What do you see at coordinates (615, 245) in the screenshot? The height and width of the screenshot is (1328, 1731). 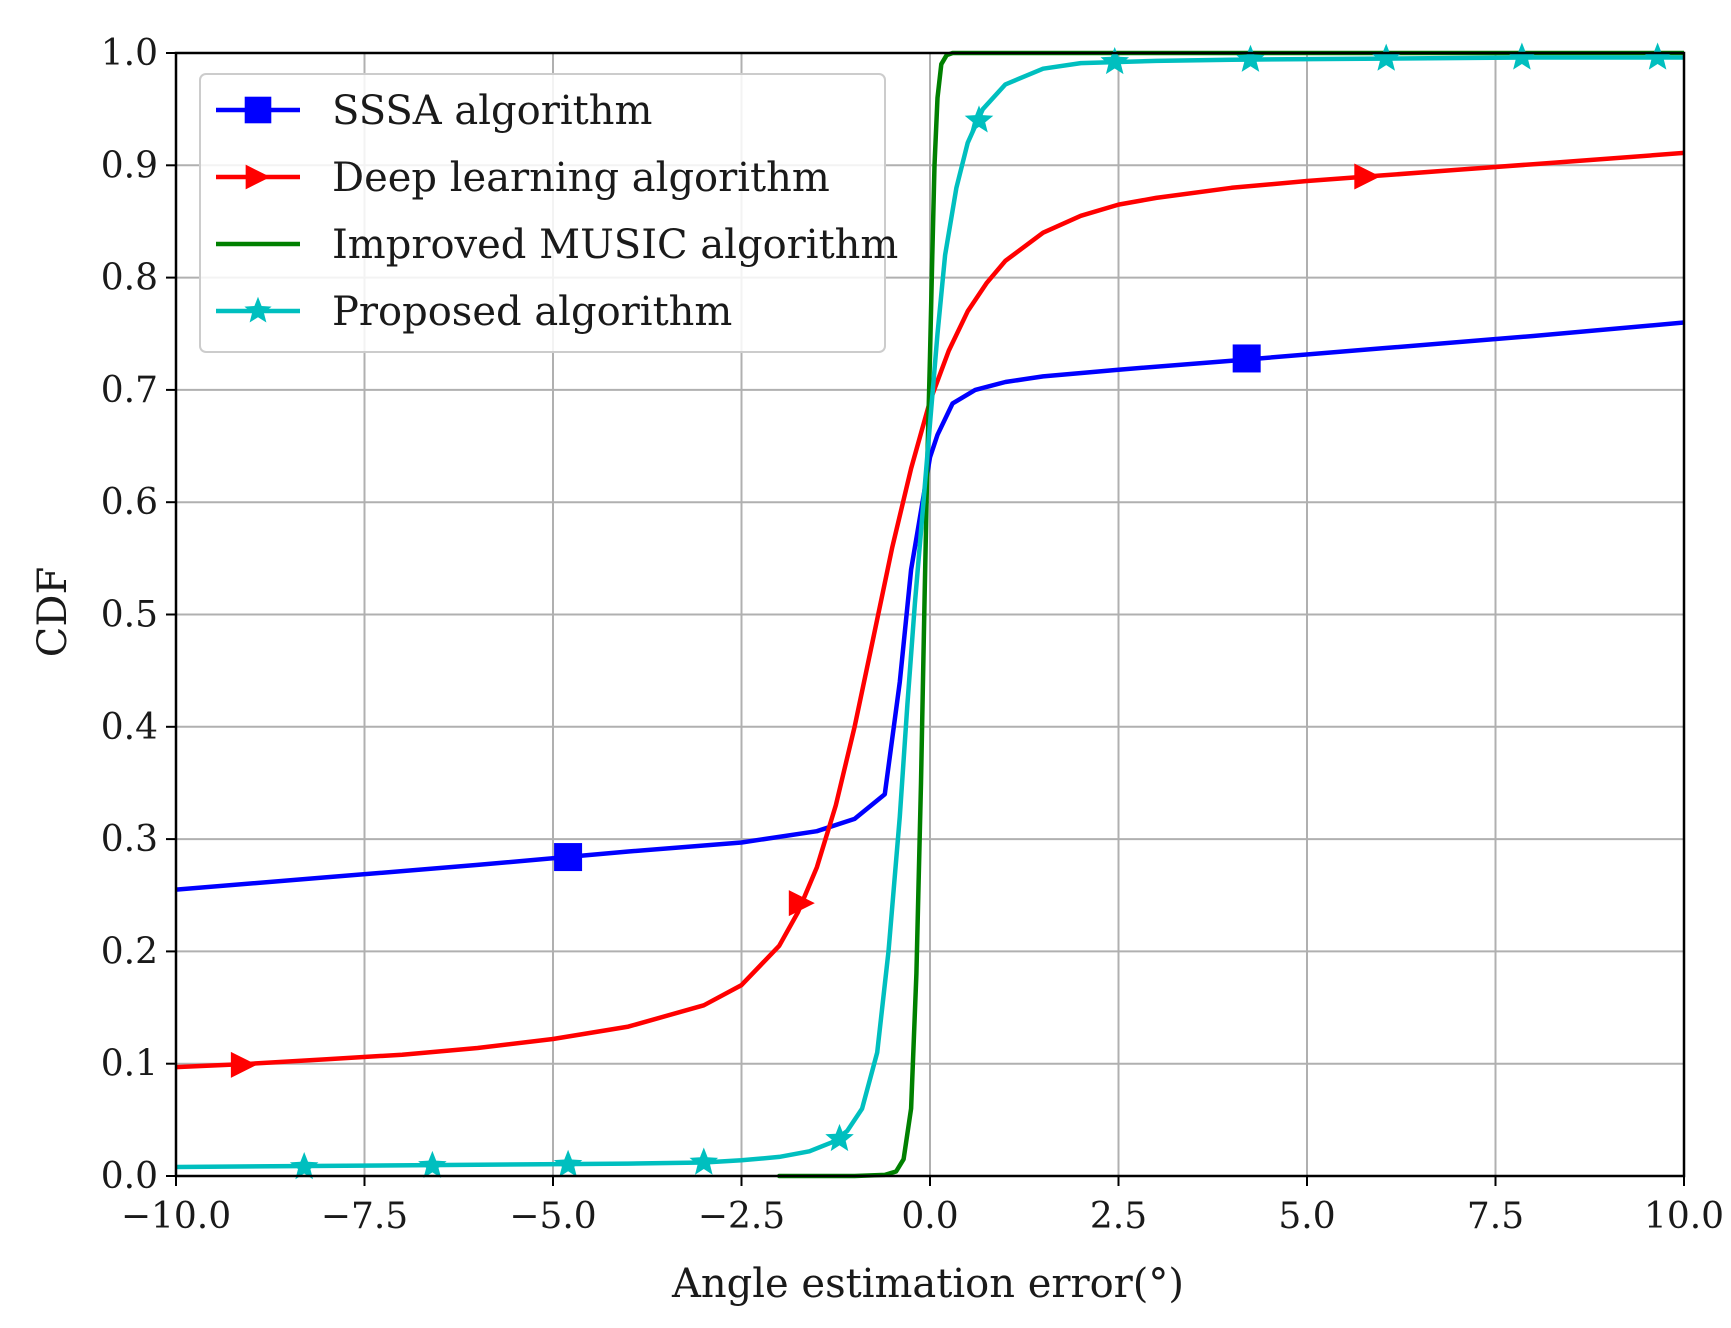 I see `legend-label-improved-music-algorithm: Improved MUSIC algorithm` at bounding box center [615, 245].